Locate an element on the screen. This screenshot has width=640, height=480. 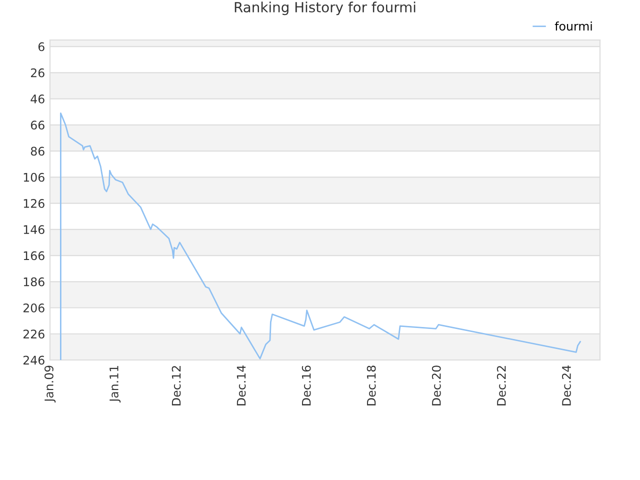
x-tick-label: Dec.24 is located at coordinates (566, 386).